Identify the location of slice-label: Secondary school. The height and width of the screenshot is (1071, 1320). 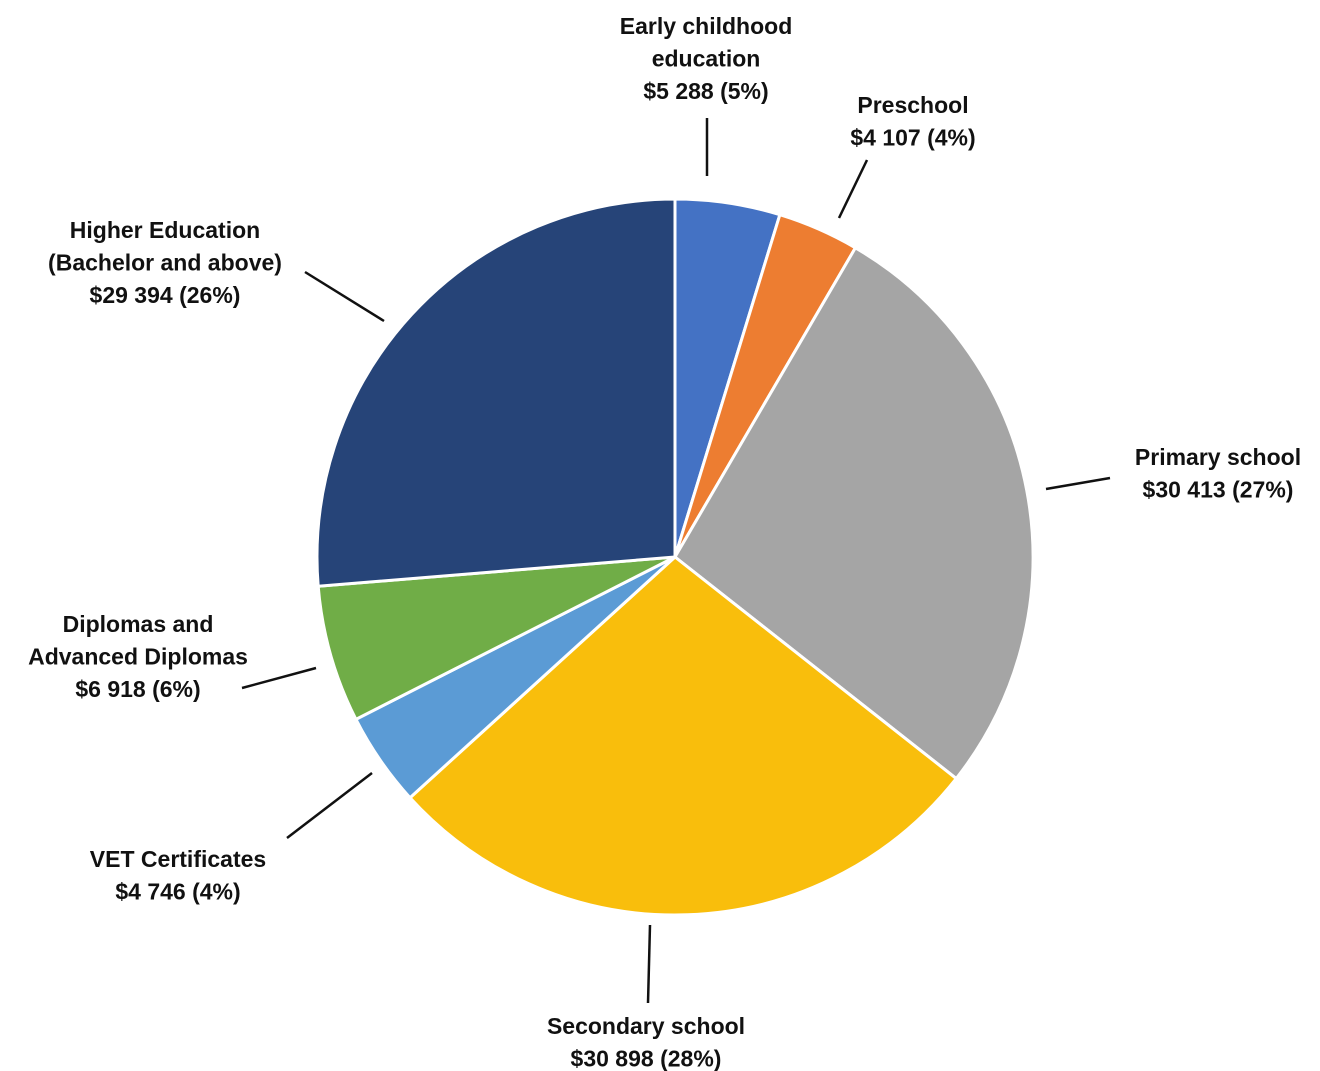
(646, 1026).